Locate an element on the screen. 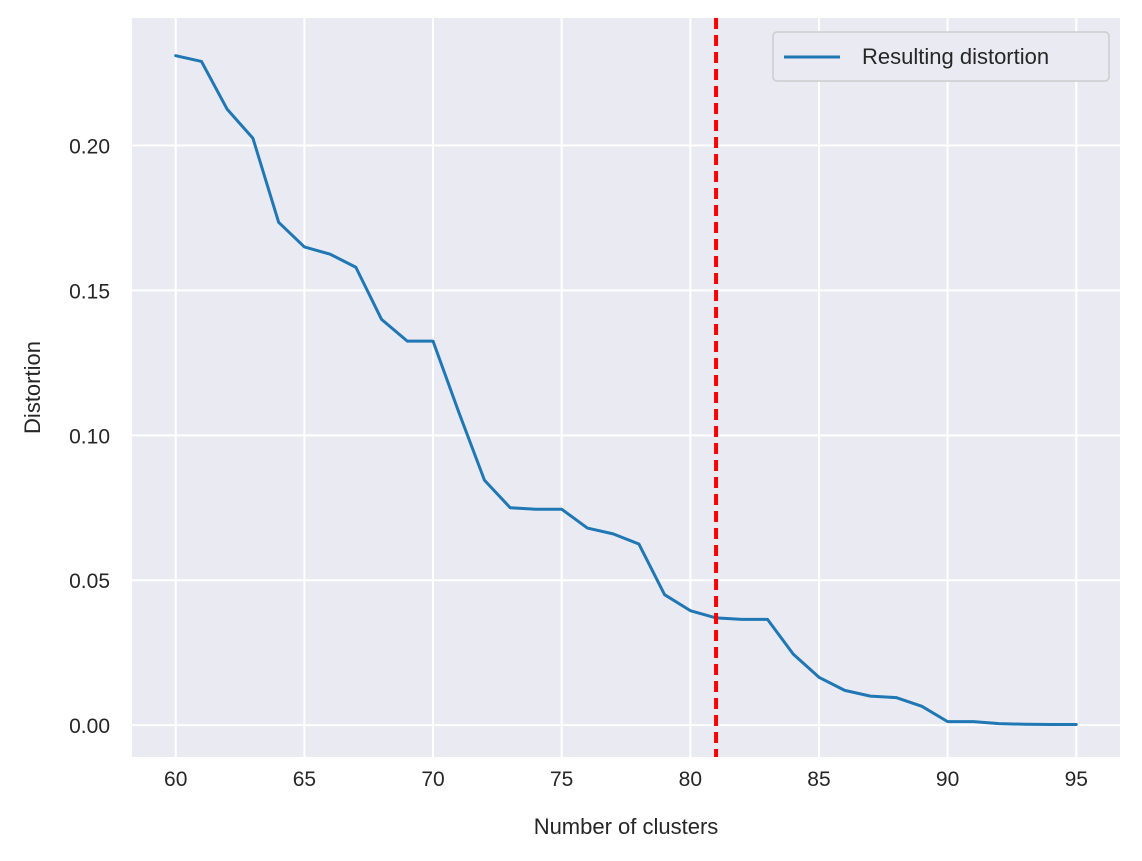  y-tick-label: 0.10 is located at coordinates (89, 436).